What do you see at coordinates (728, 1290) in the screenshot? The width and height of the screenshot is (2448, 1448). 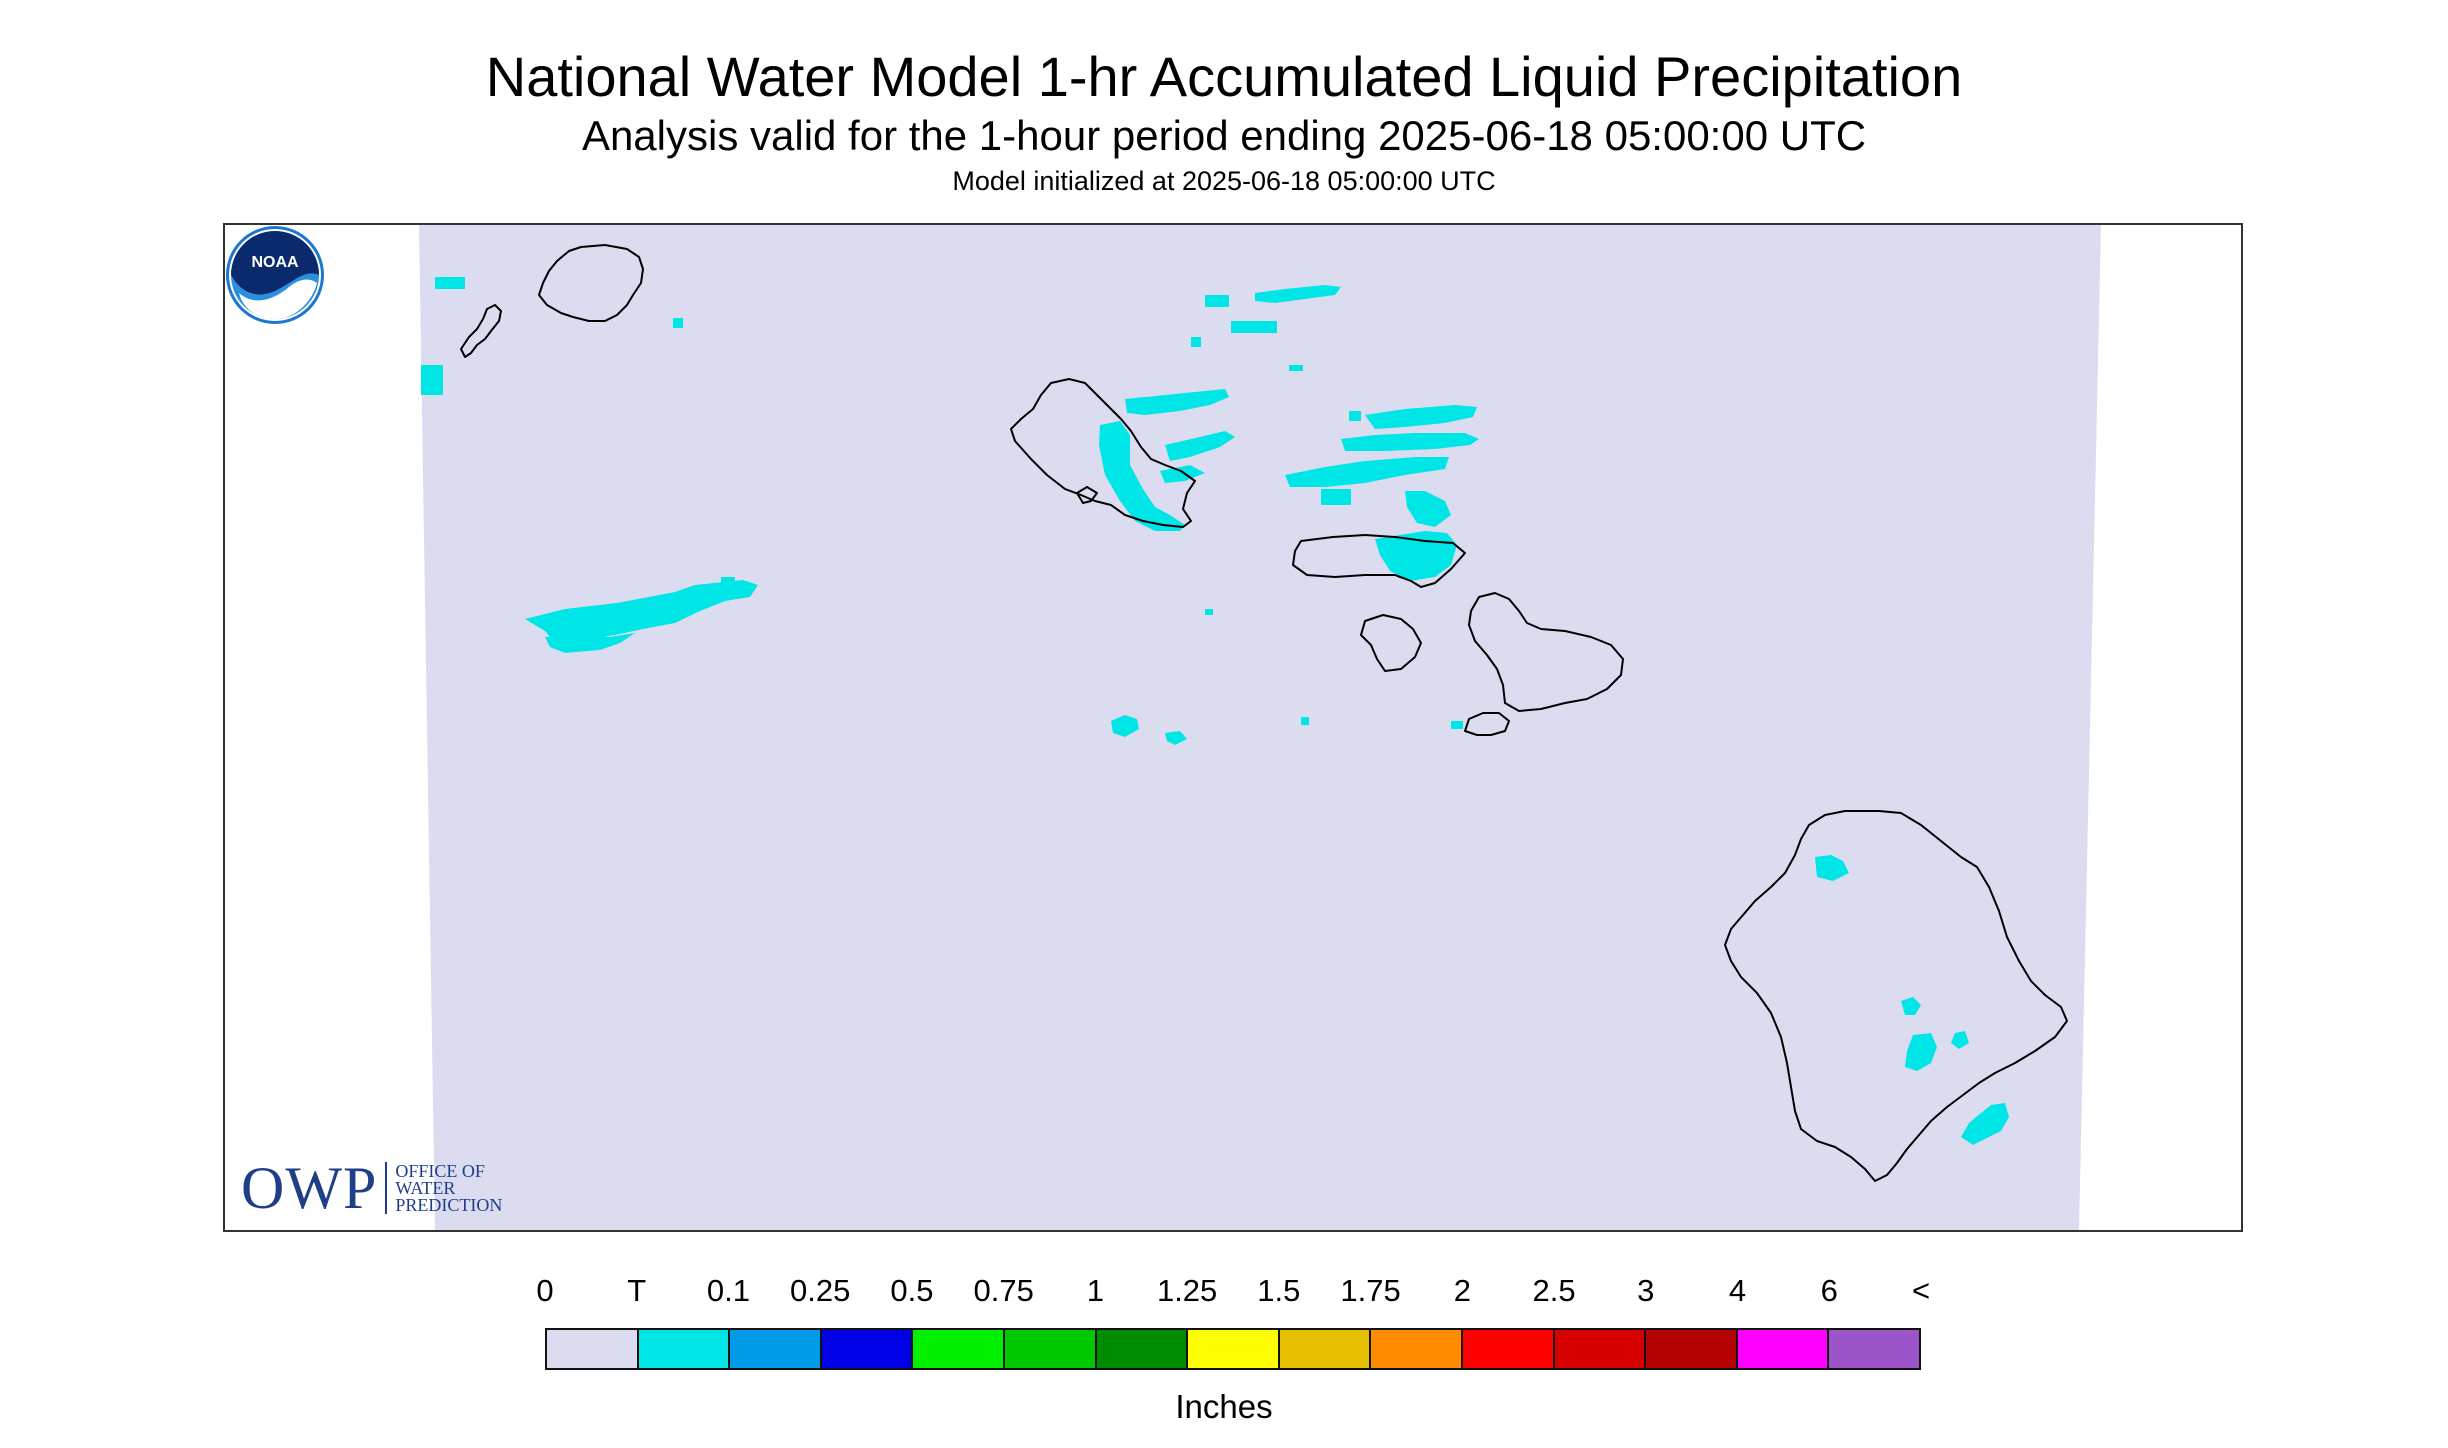 I see `legend-tick-label: 0.1` at bounding box center [728, 1290].